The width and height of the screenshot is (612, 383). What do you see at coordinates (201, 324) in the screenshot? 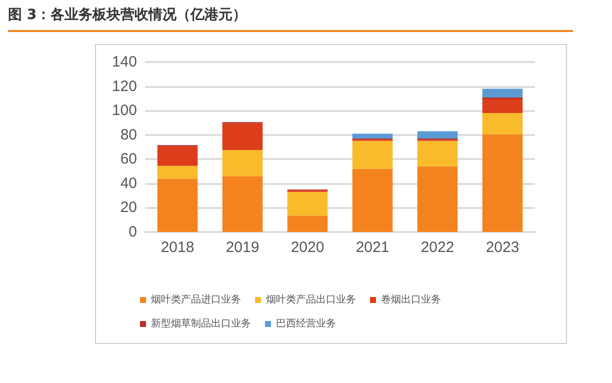
I see `legend-label: 新型烟草制品出口业务` at bounding box center [201, 324].